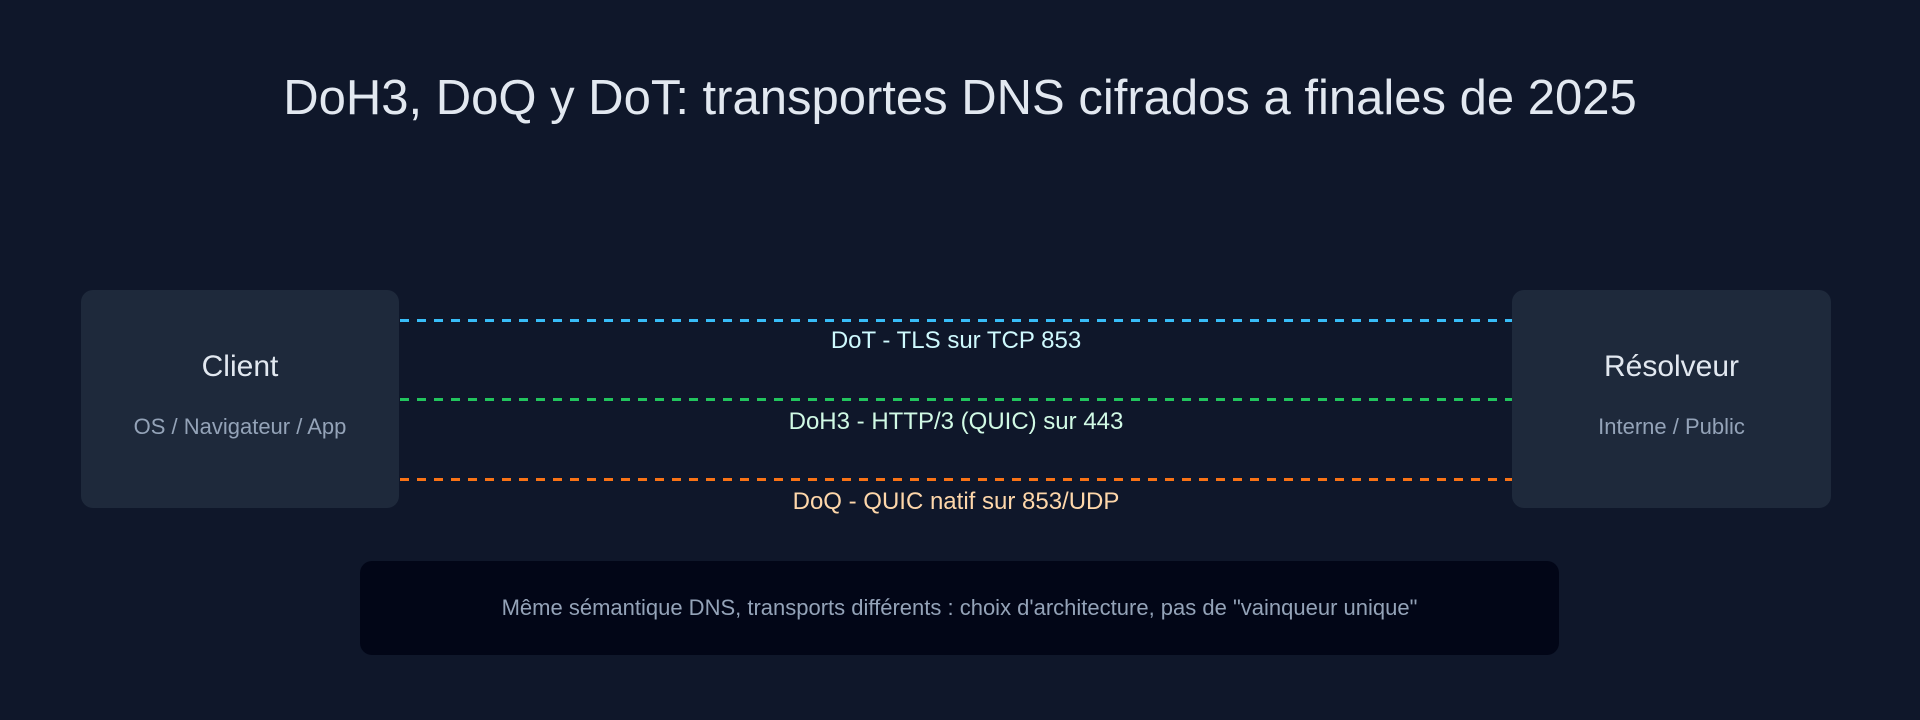  Describe the element at coordinates (956, 320) in the screenshot. I see `dot-connection-line` at that location.